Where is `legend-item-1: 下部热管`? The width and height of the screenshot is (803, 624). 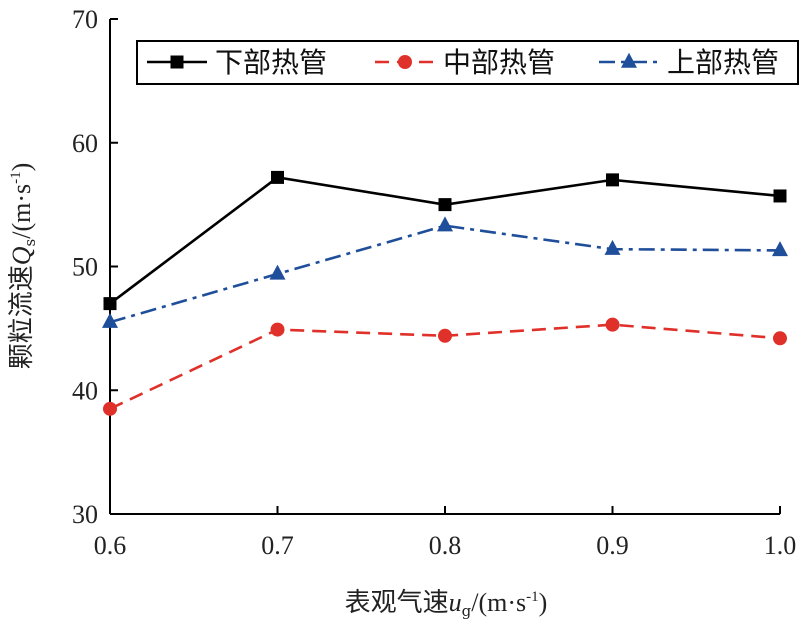 legend-item-1: 下部热管 is located at coordinates (237, 62).